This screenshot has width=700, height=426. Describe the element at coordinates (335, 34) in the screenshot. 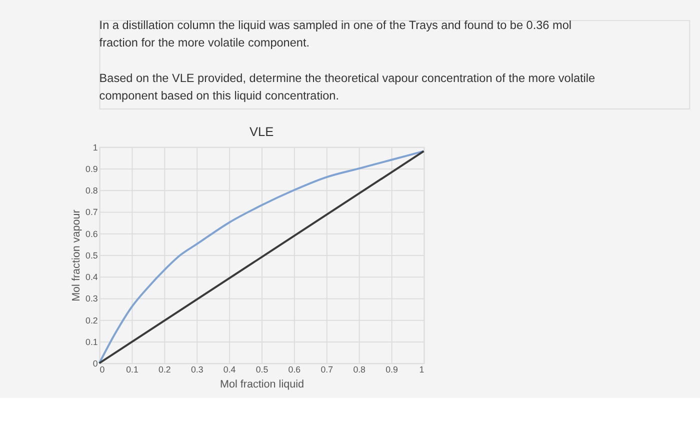

I see `text: In a distillation column the liquid was sampled in one of the Trays and found to be 0.36 mol fraction for the more volatile component.` at that location.